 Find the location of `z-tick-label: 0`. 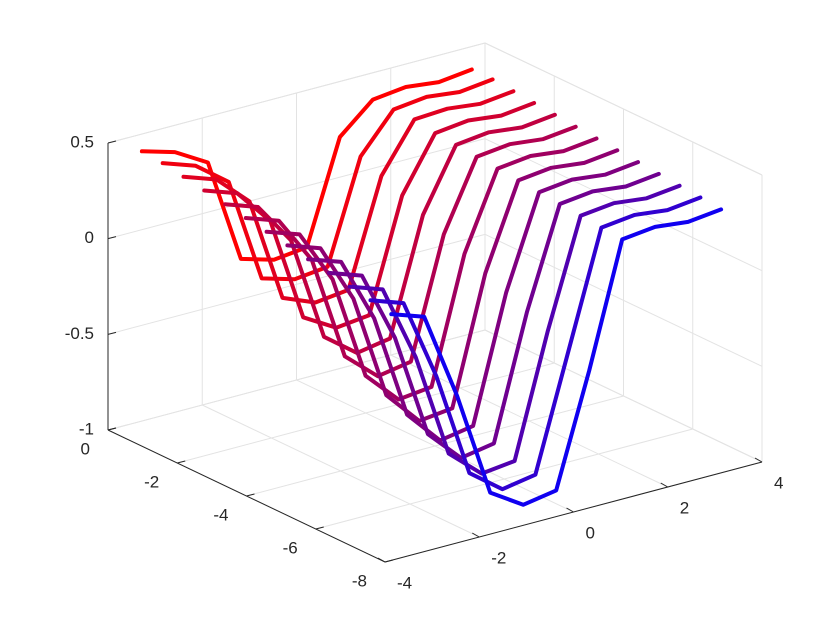

z-tick-label: 0 is located at coordinates (89, 237).